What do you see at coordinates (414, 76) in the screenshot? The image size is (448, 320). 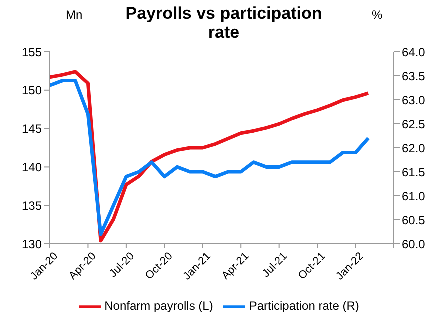 I see `y2-tick-label: 63.5` at bounding box center [414, 76].